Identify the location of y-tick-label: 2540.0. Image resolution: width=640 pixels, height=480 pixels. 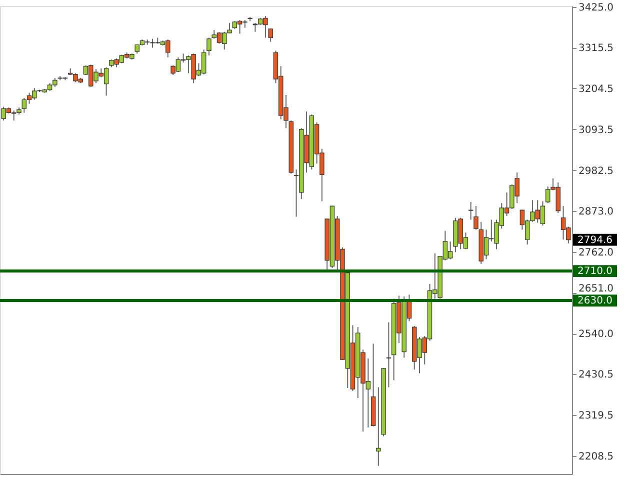
(596, 334).